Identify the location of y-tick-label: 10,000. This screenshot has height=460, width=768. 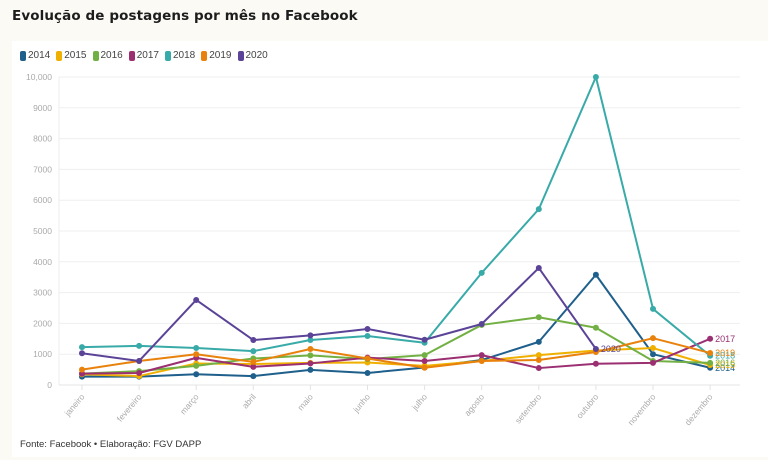
(39, 77).